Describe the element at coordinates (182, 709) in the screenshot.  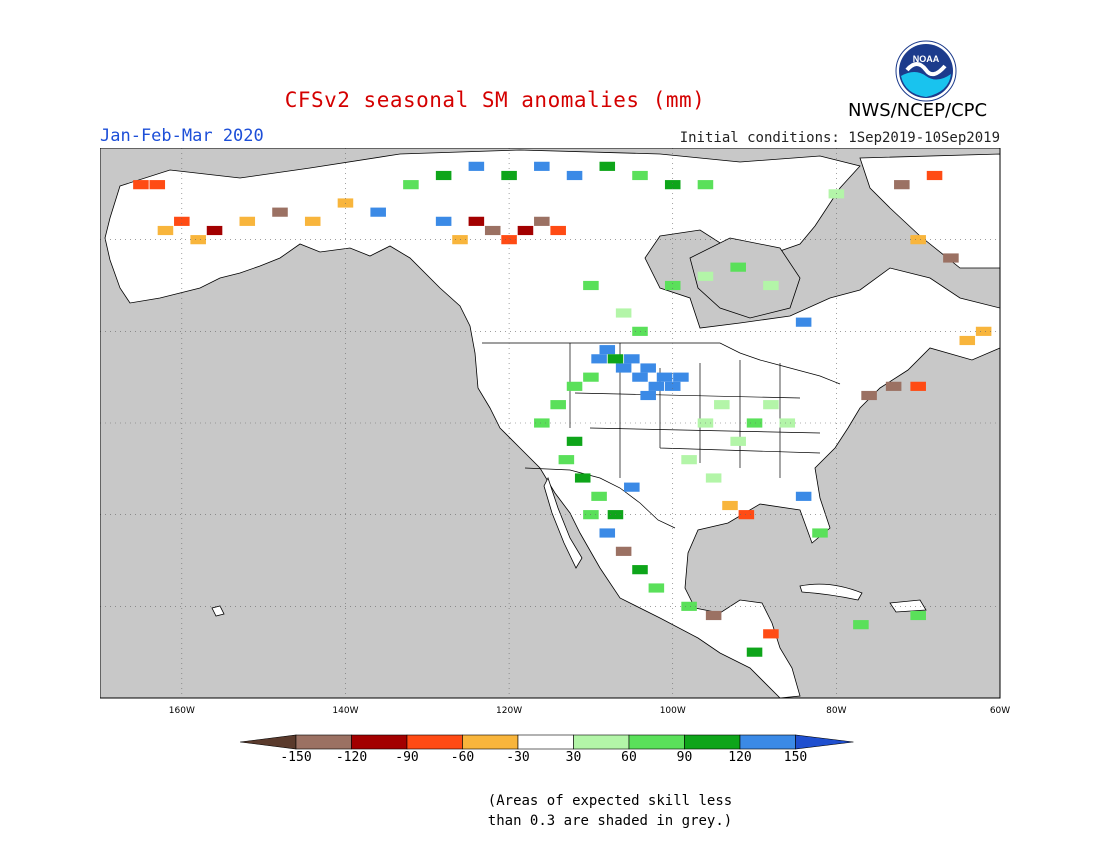
I see `longitude-label: 160W` at that location.